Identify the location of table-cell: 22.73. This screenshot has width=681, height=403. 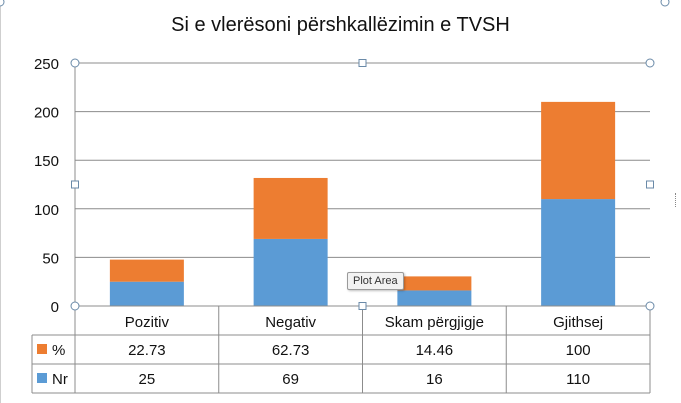
(147, 350).